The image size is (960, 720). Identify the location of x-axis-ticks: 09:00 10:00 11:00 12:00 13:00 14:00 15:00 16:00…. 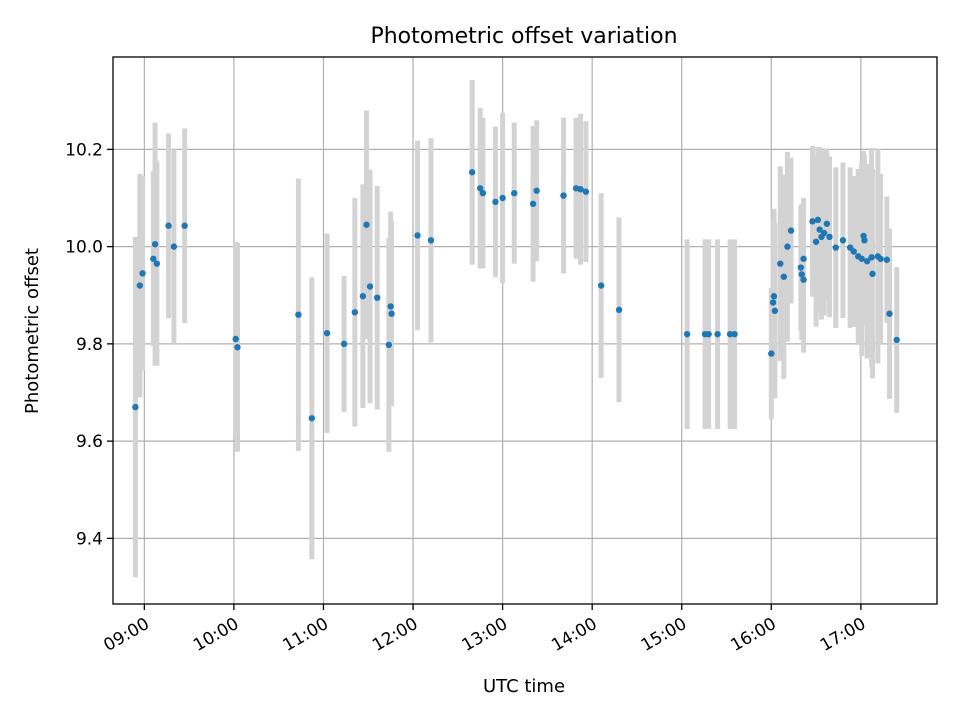
(484, 630).